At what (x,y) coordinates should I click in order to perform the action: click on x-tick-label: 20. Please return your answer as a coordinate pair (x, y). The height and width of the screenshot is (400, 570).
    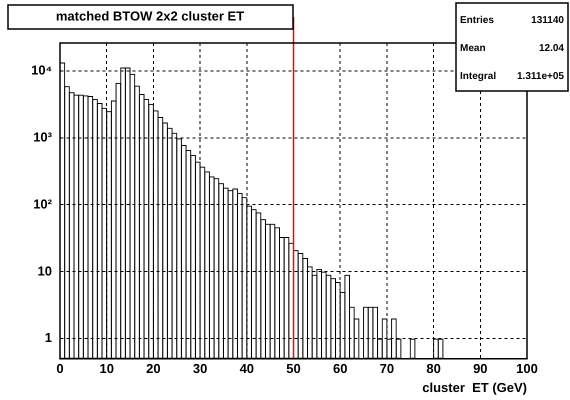
    Looking at the image, I should click on (153, 368).